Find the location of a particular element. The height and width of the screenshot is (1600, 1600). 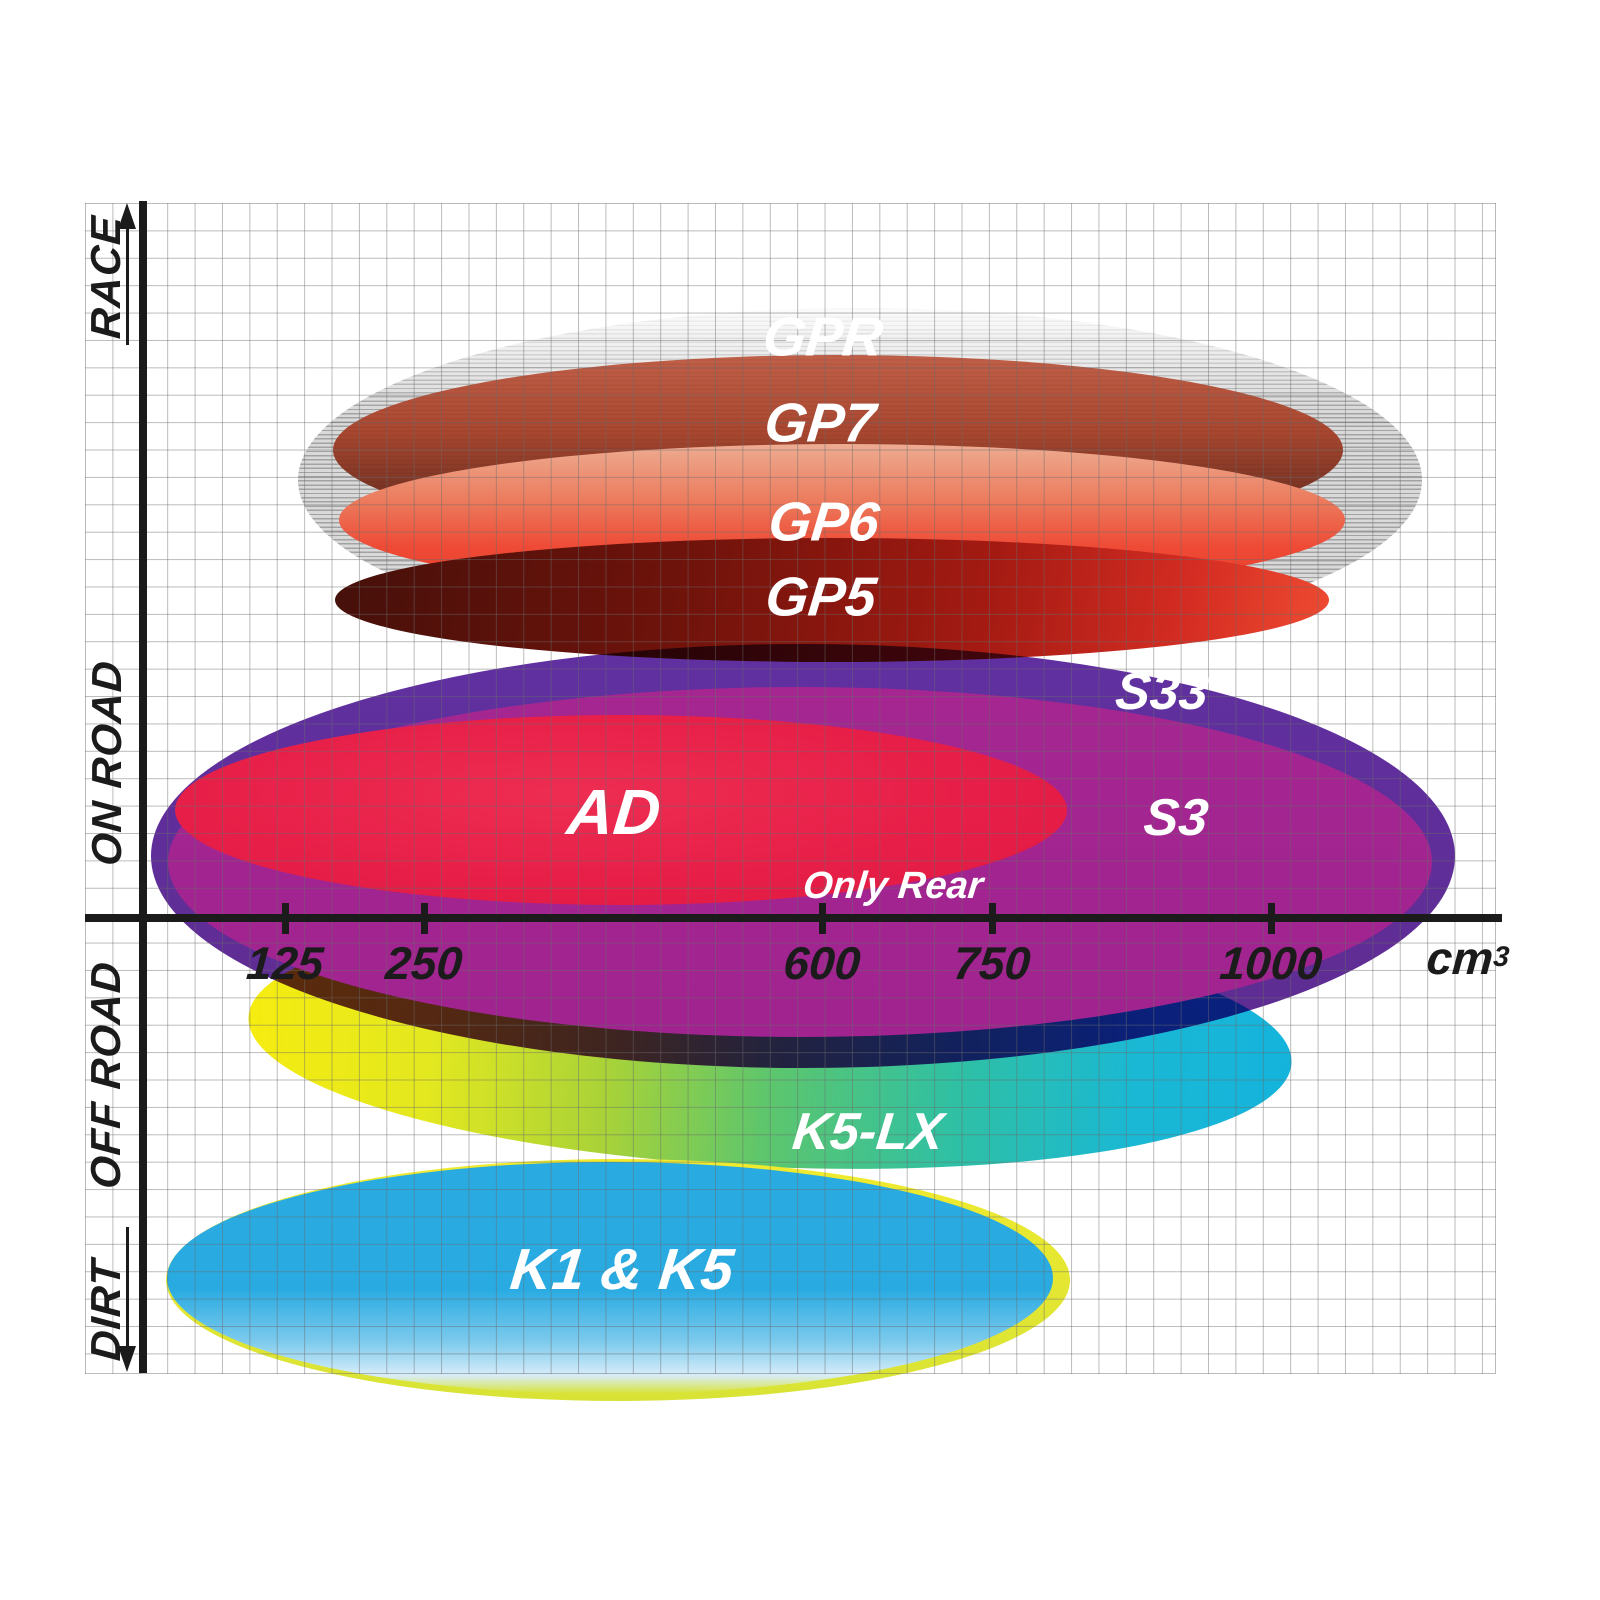

region-label-s3: S3 is located at coordinates (1176, 818).